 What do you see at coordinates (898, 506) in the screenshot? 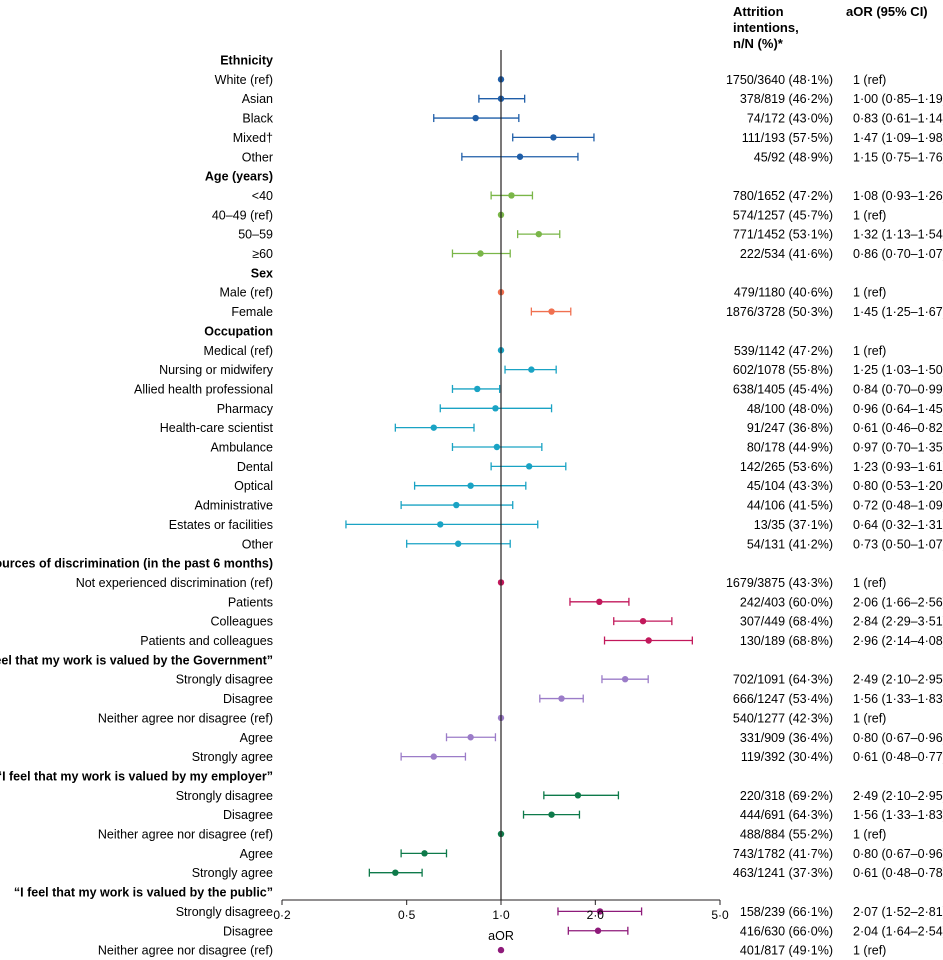
I see `row-aor: 0·72 (0·48–1·09)` at bounding box center [898, 506].